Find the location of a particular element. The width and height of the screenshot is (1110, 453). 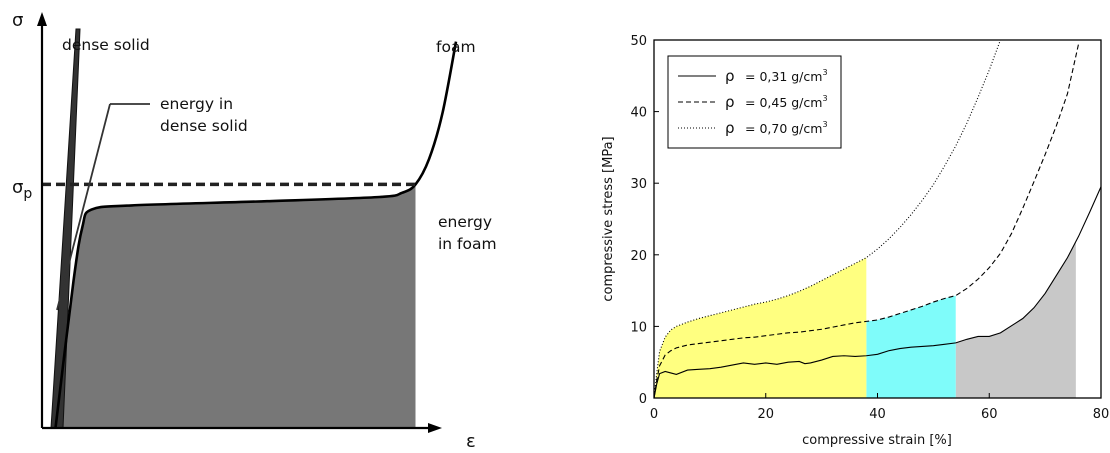

y-axis-label: σ is located at coordinates (17, 20).